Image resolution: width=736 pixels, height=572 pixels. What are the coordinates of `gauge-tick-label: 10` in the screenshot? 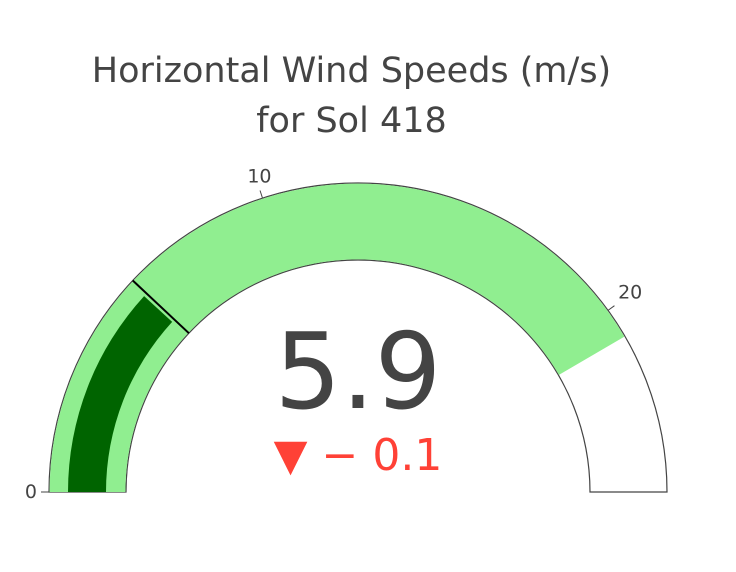 It's located at (259, 177).